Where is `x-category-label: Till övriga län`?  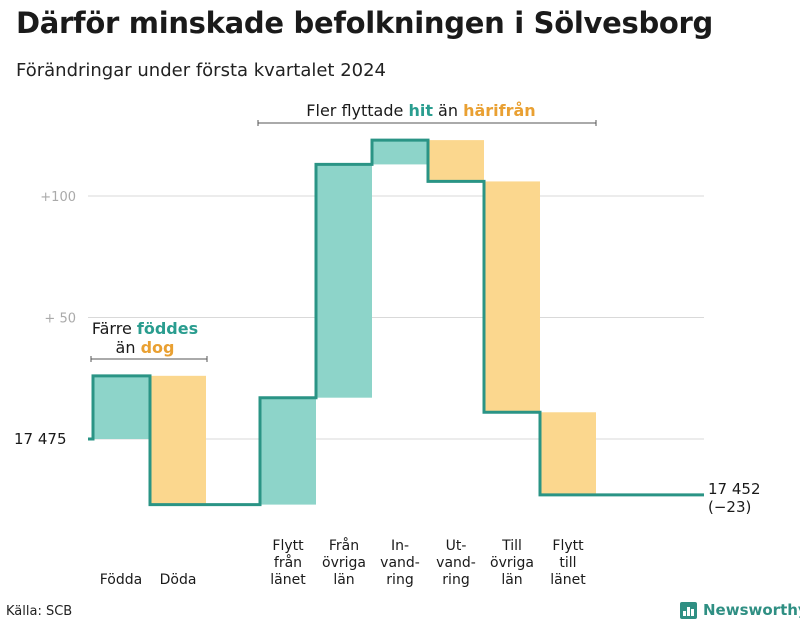 x-category-label: Till övriga län is located at coordinates (512, 563).